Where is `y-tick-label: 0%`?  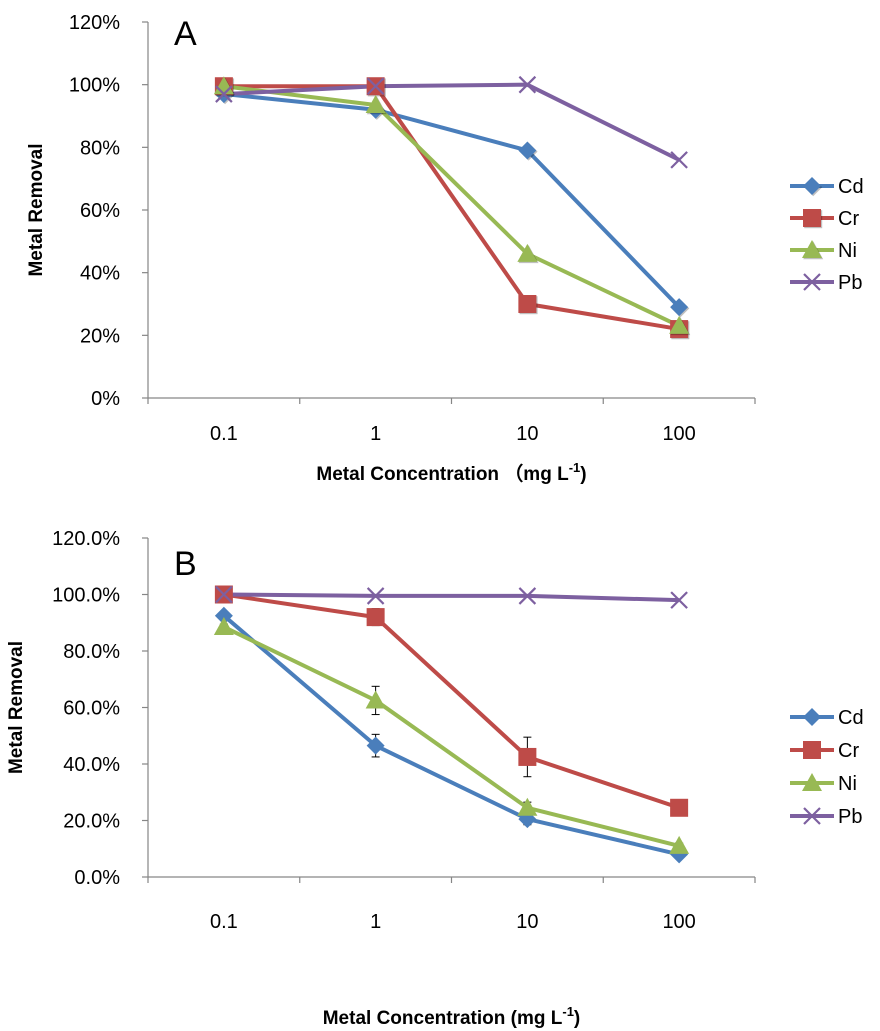 y-tick-label: 0% is located at coordinates (105, 399).